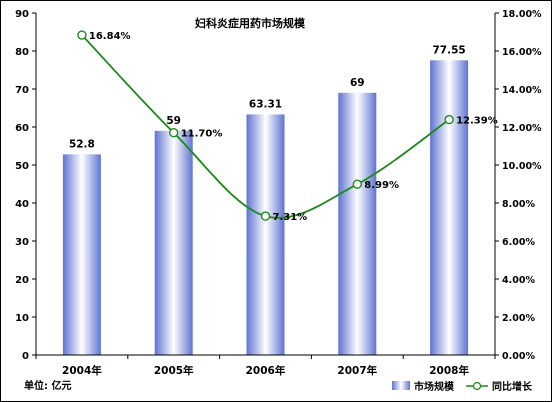 The height and width of the screenshot is (402, 552). I want to click on right-tick-label-6: 12.00%, so click(522, 128).